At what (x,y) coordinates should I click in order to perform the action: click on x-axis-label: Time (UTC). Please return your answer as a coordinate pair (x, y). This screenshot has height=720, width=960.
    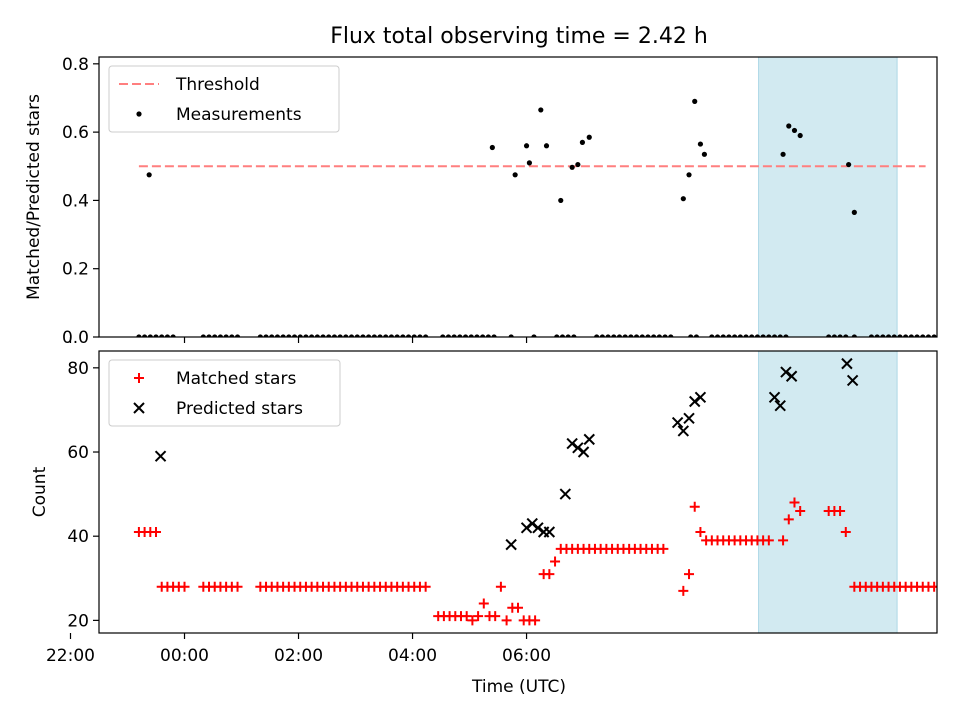
    Looking at the image, I should click on (518, 687).